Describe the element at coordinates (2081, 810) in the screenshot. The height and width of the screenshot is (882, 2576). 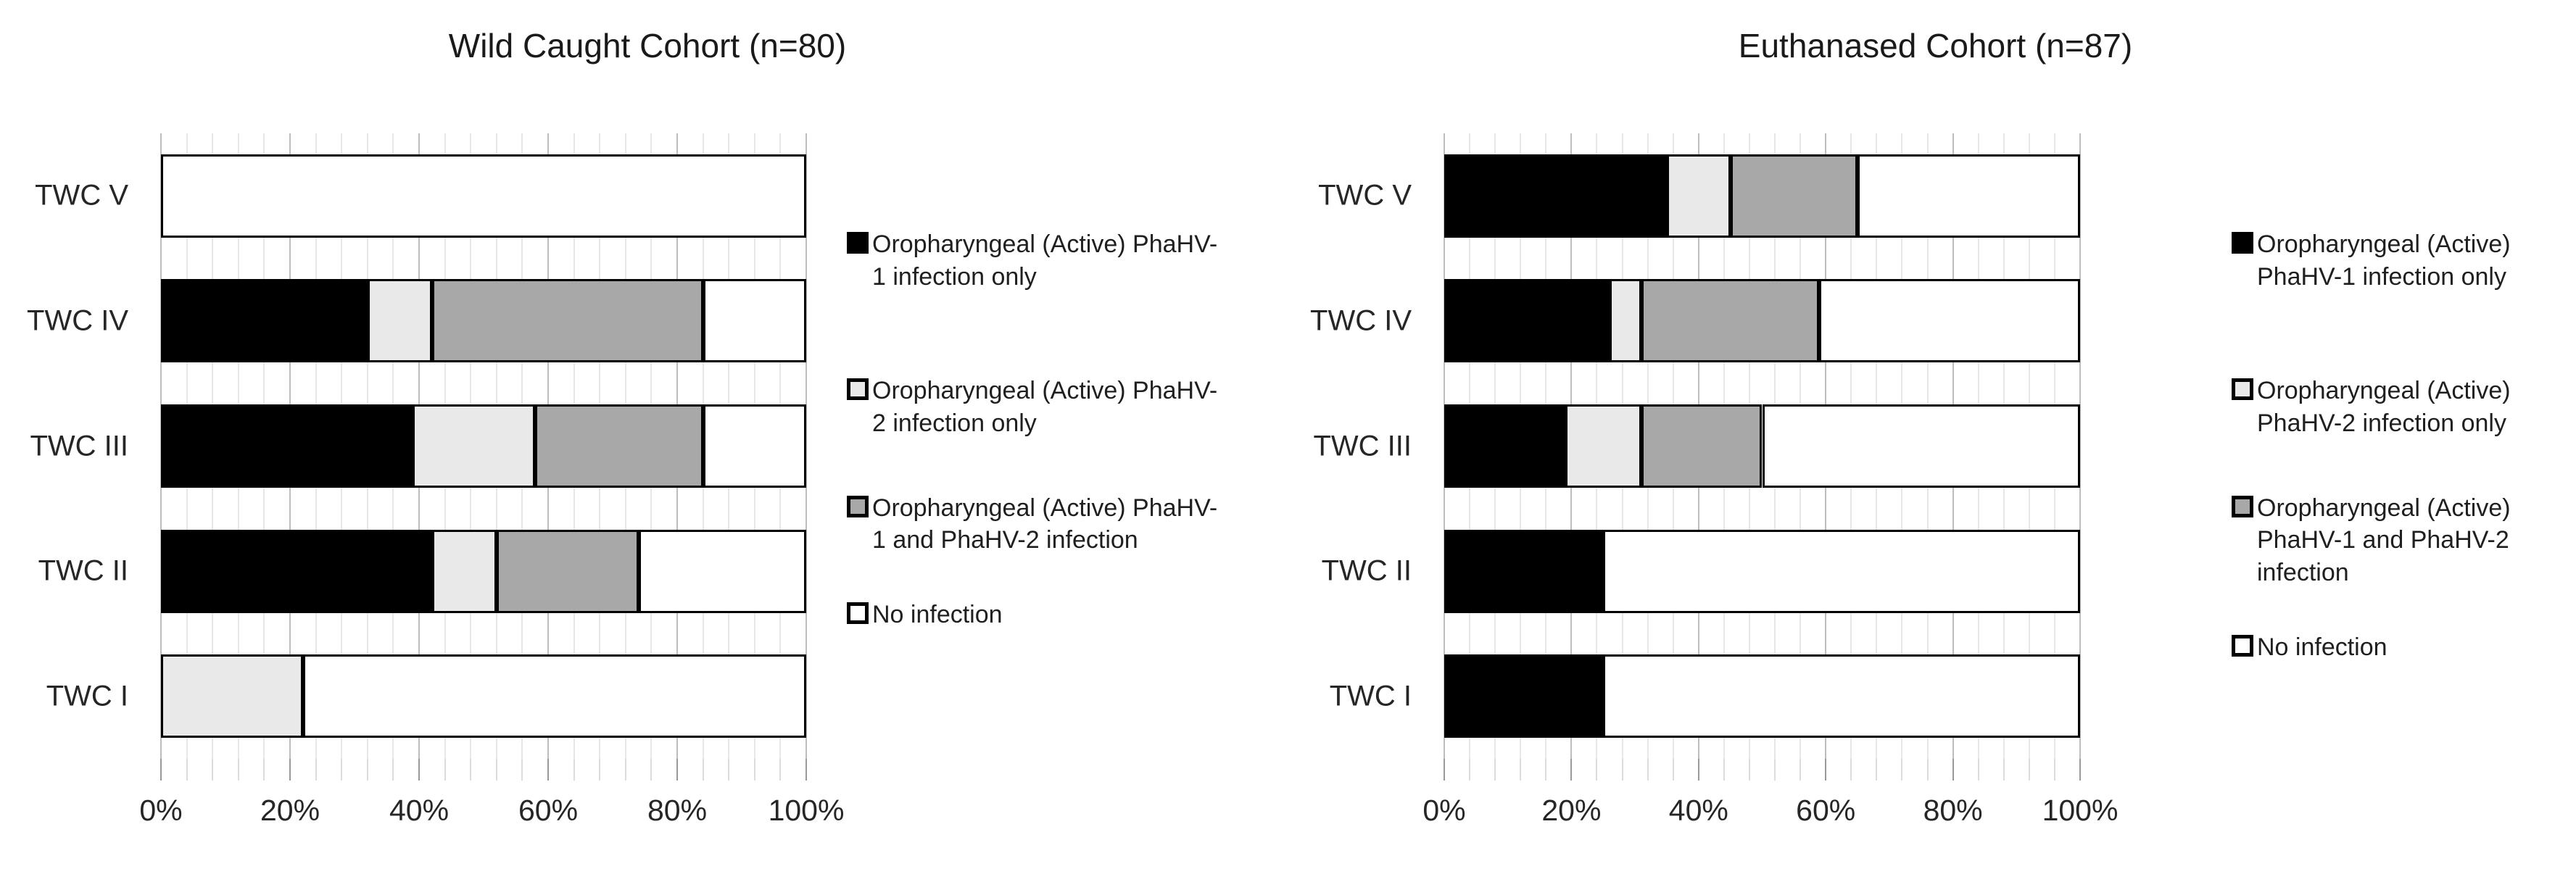
I see `x-axis-tick-label: 100%` at that location.